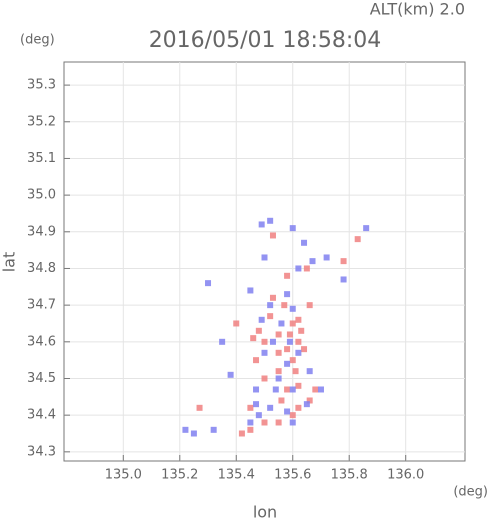 Image resolution: width=491 pixels, height=521 pixels. I want to click on x-unit: (deg), so click(470, 492).